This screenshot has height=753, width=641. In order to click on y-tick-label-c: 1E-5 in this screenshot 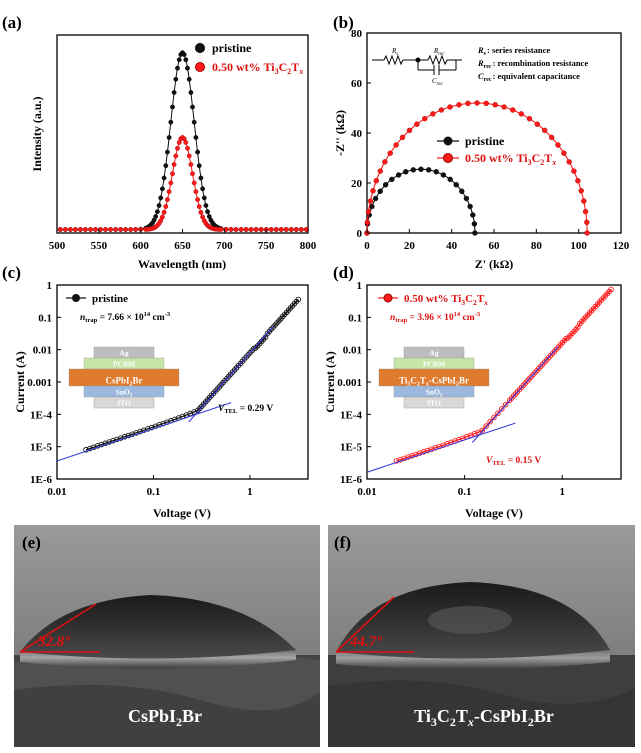, I will do `click(41, 448)`.